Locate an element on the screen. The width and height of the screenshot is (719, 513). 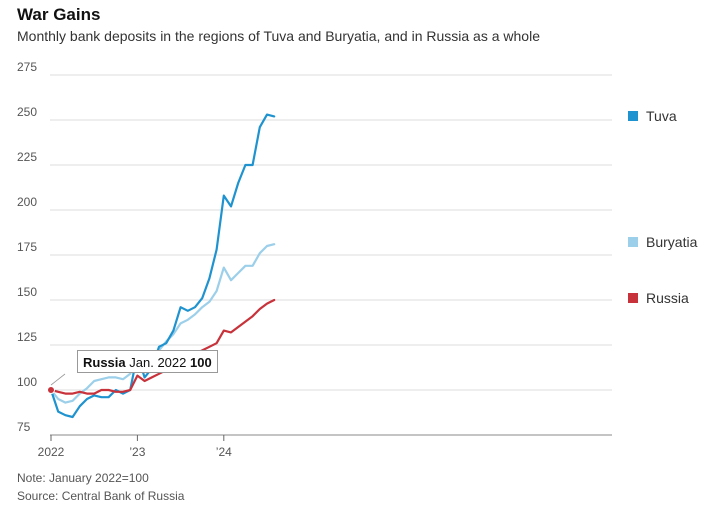
x-tick-label: ’24 is located at coordinates (224, 452).